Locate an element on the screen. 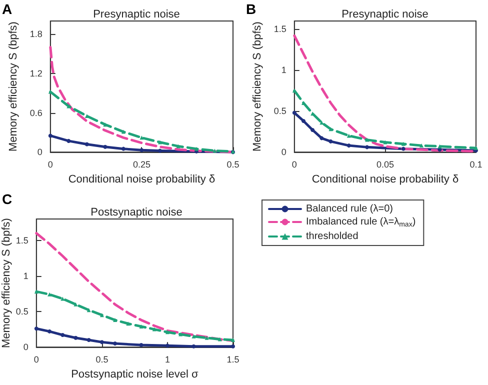 The width and height of the screenshot is (488, 385). legend-label: Balanced rule (λ=0) is located at coordinates (349, 209).